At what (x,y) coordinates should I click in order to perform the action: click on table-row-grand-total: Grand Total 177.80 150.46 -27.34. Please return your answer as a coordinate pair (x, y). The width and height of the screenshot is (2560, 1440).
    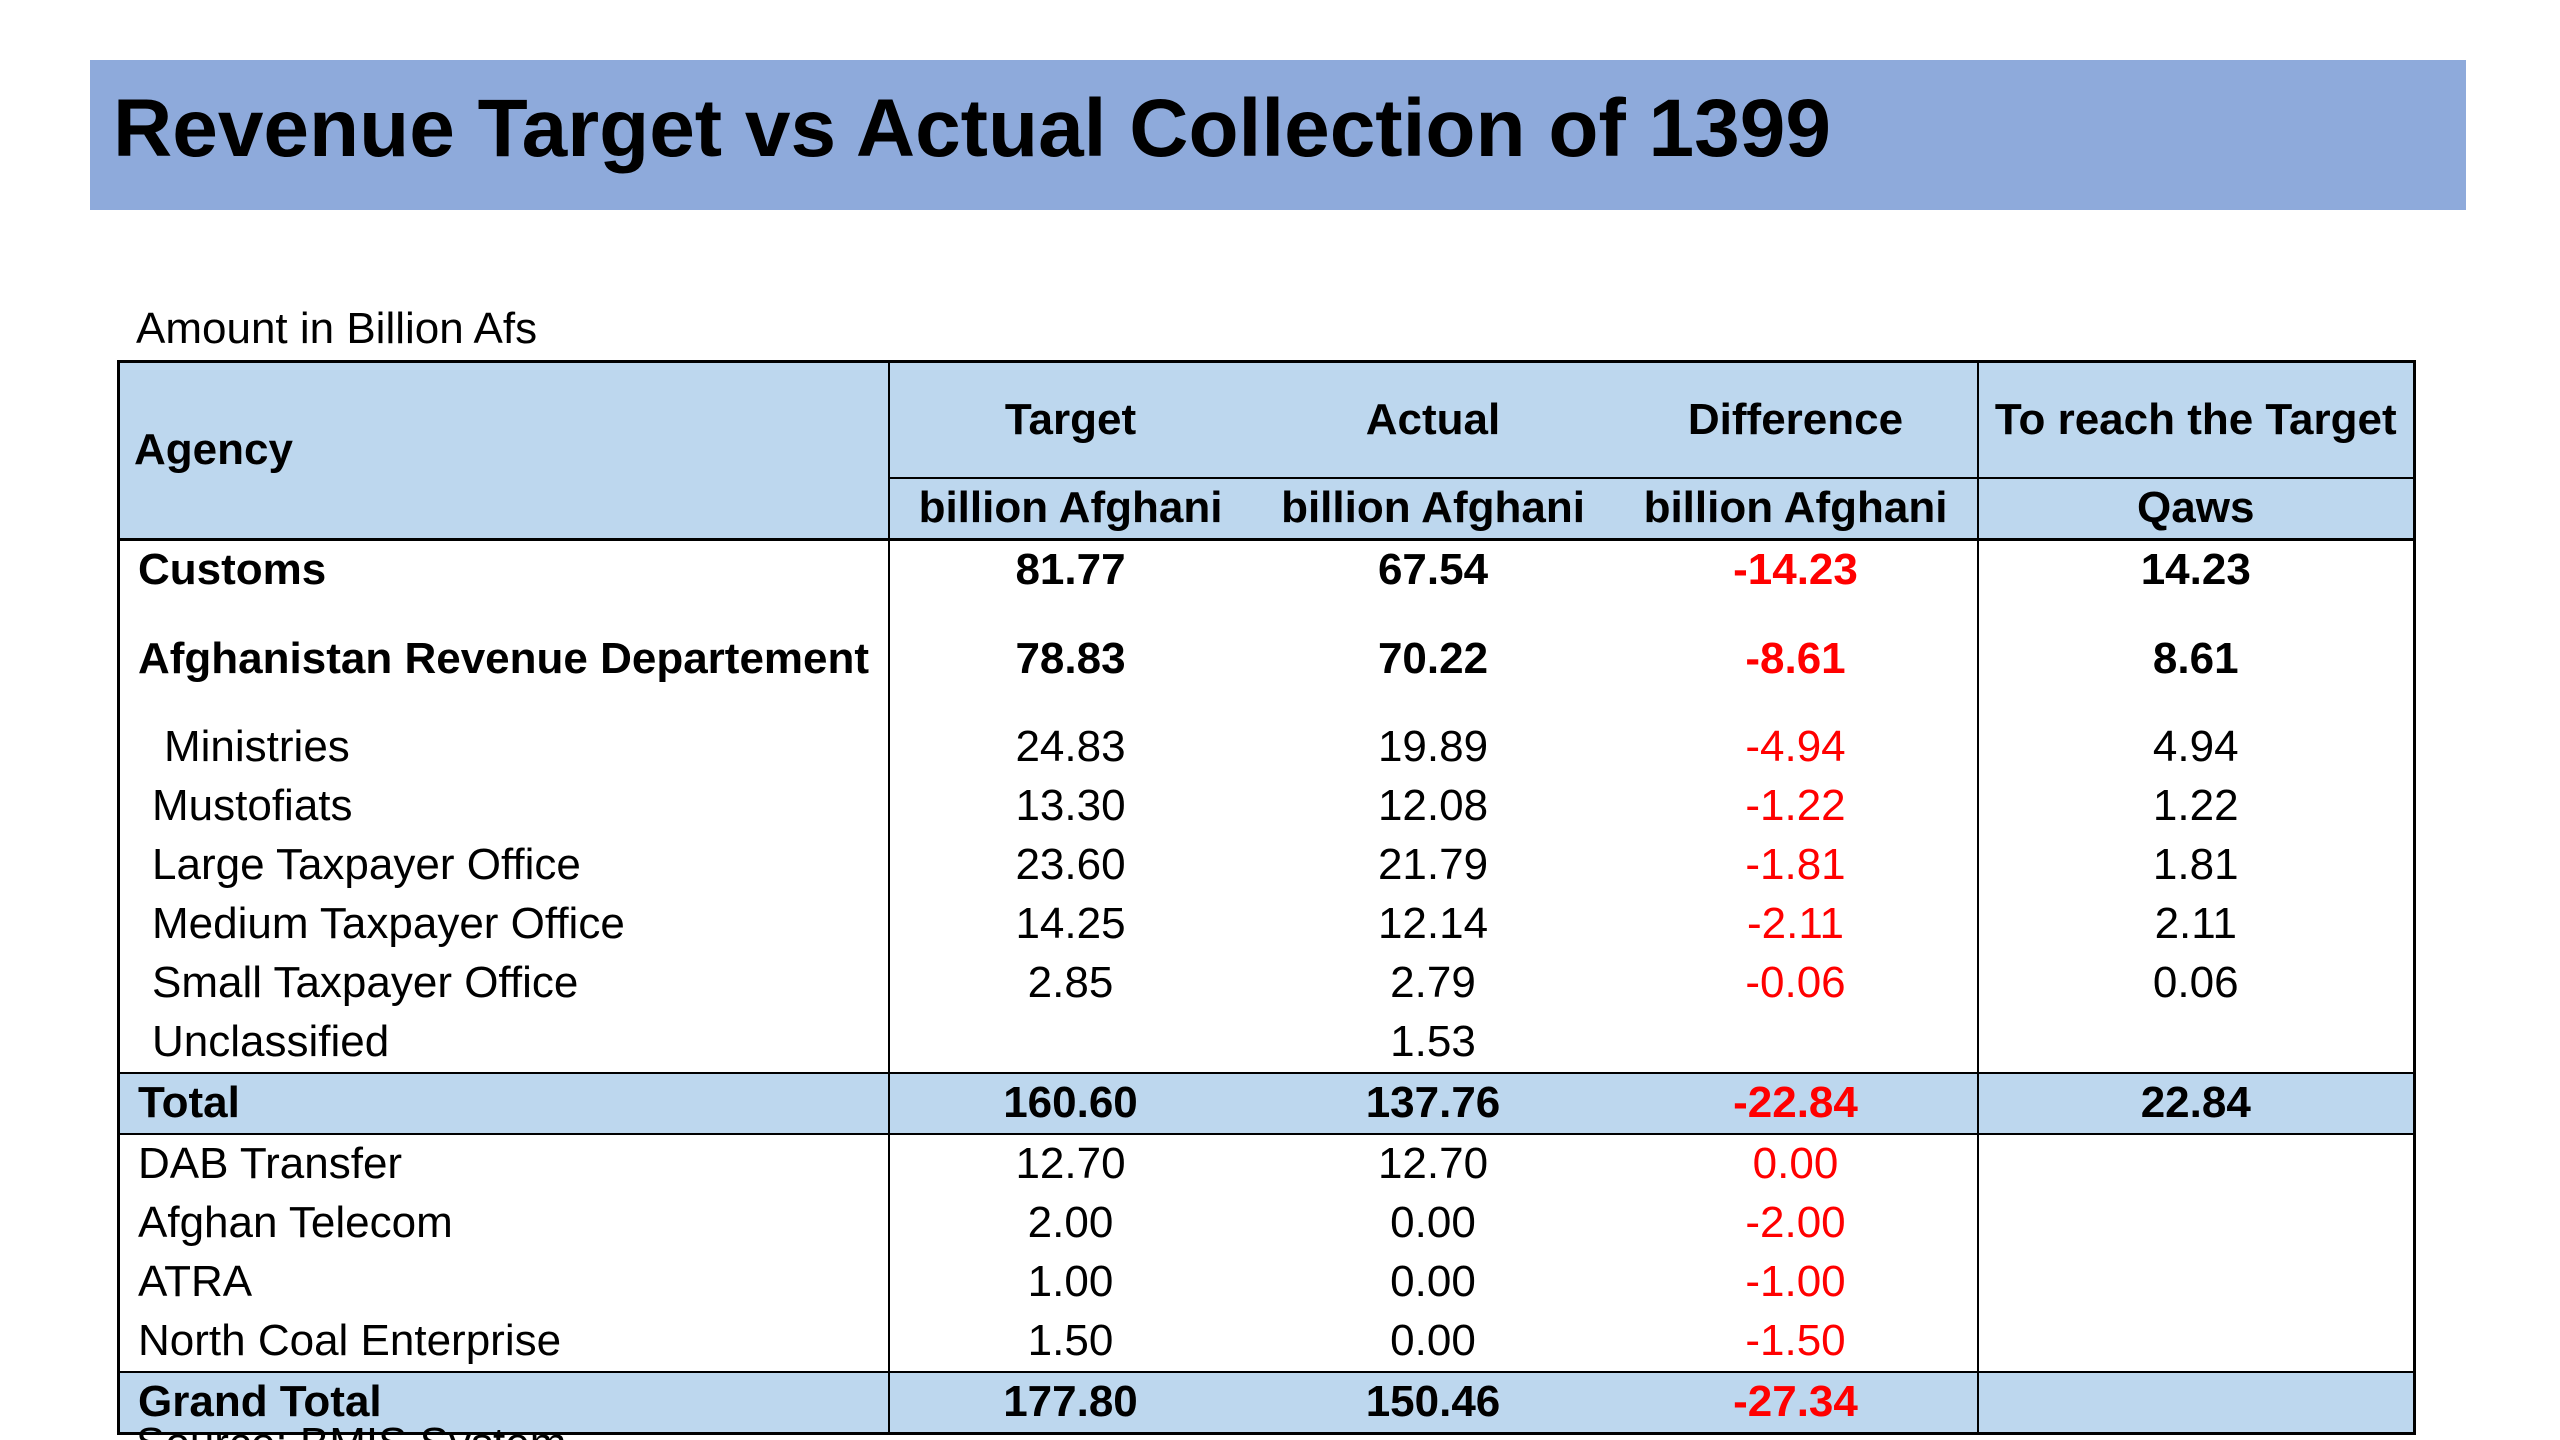
    Looking at the image, I should click on (1266, 1402).